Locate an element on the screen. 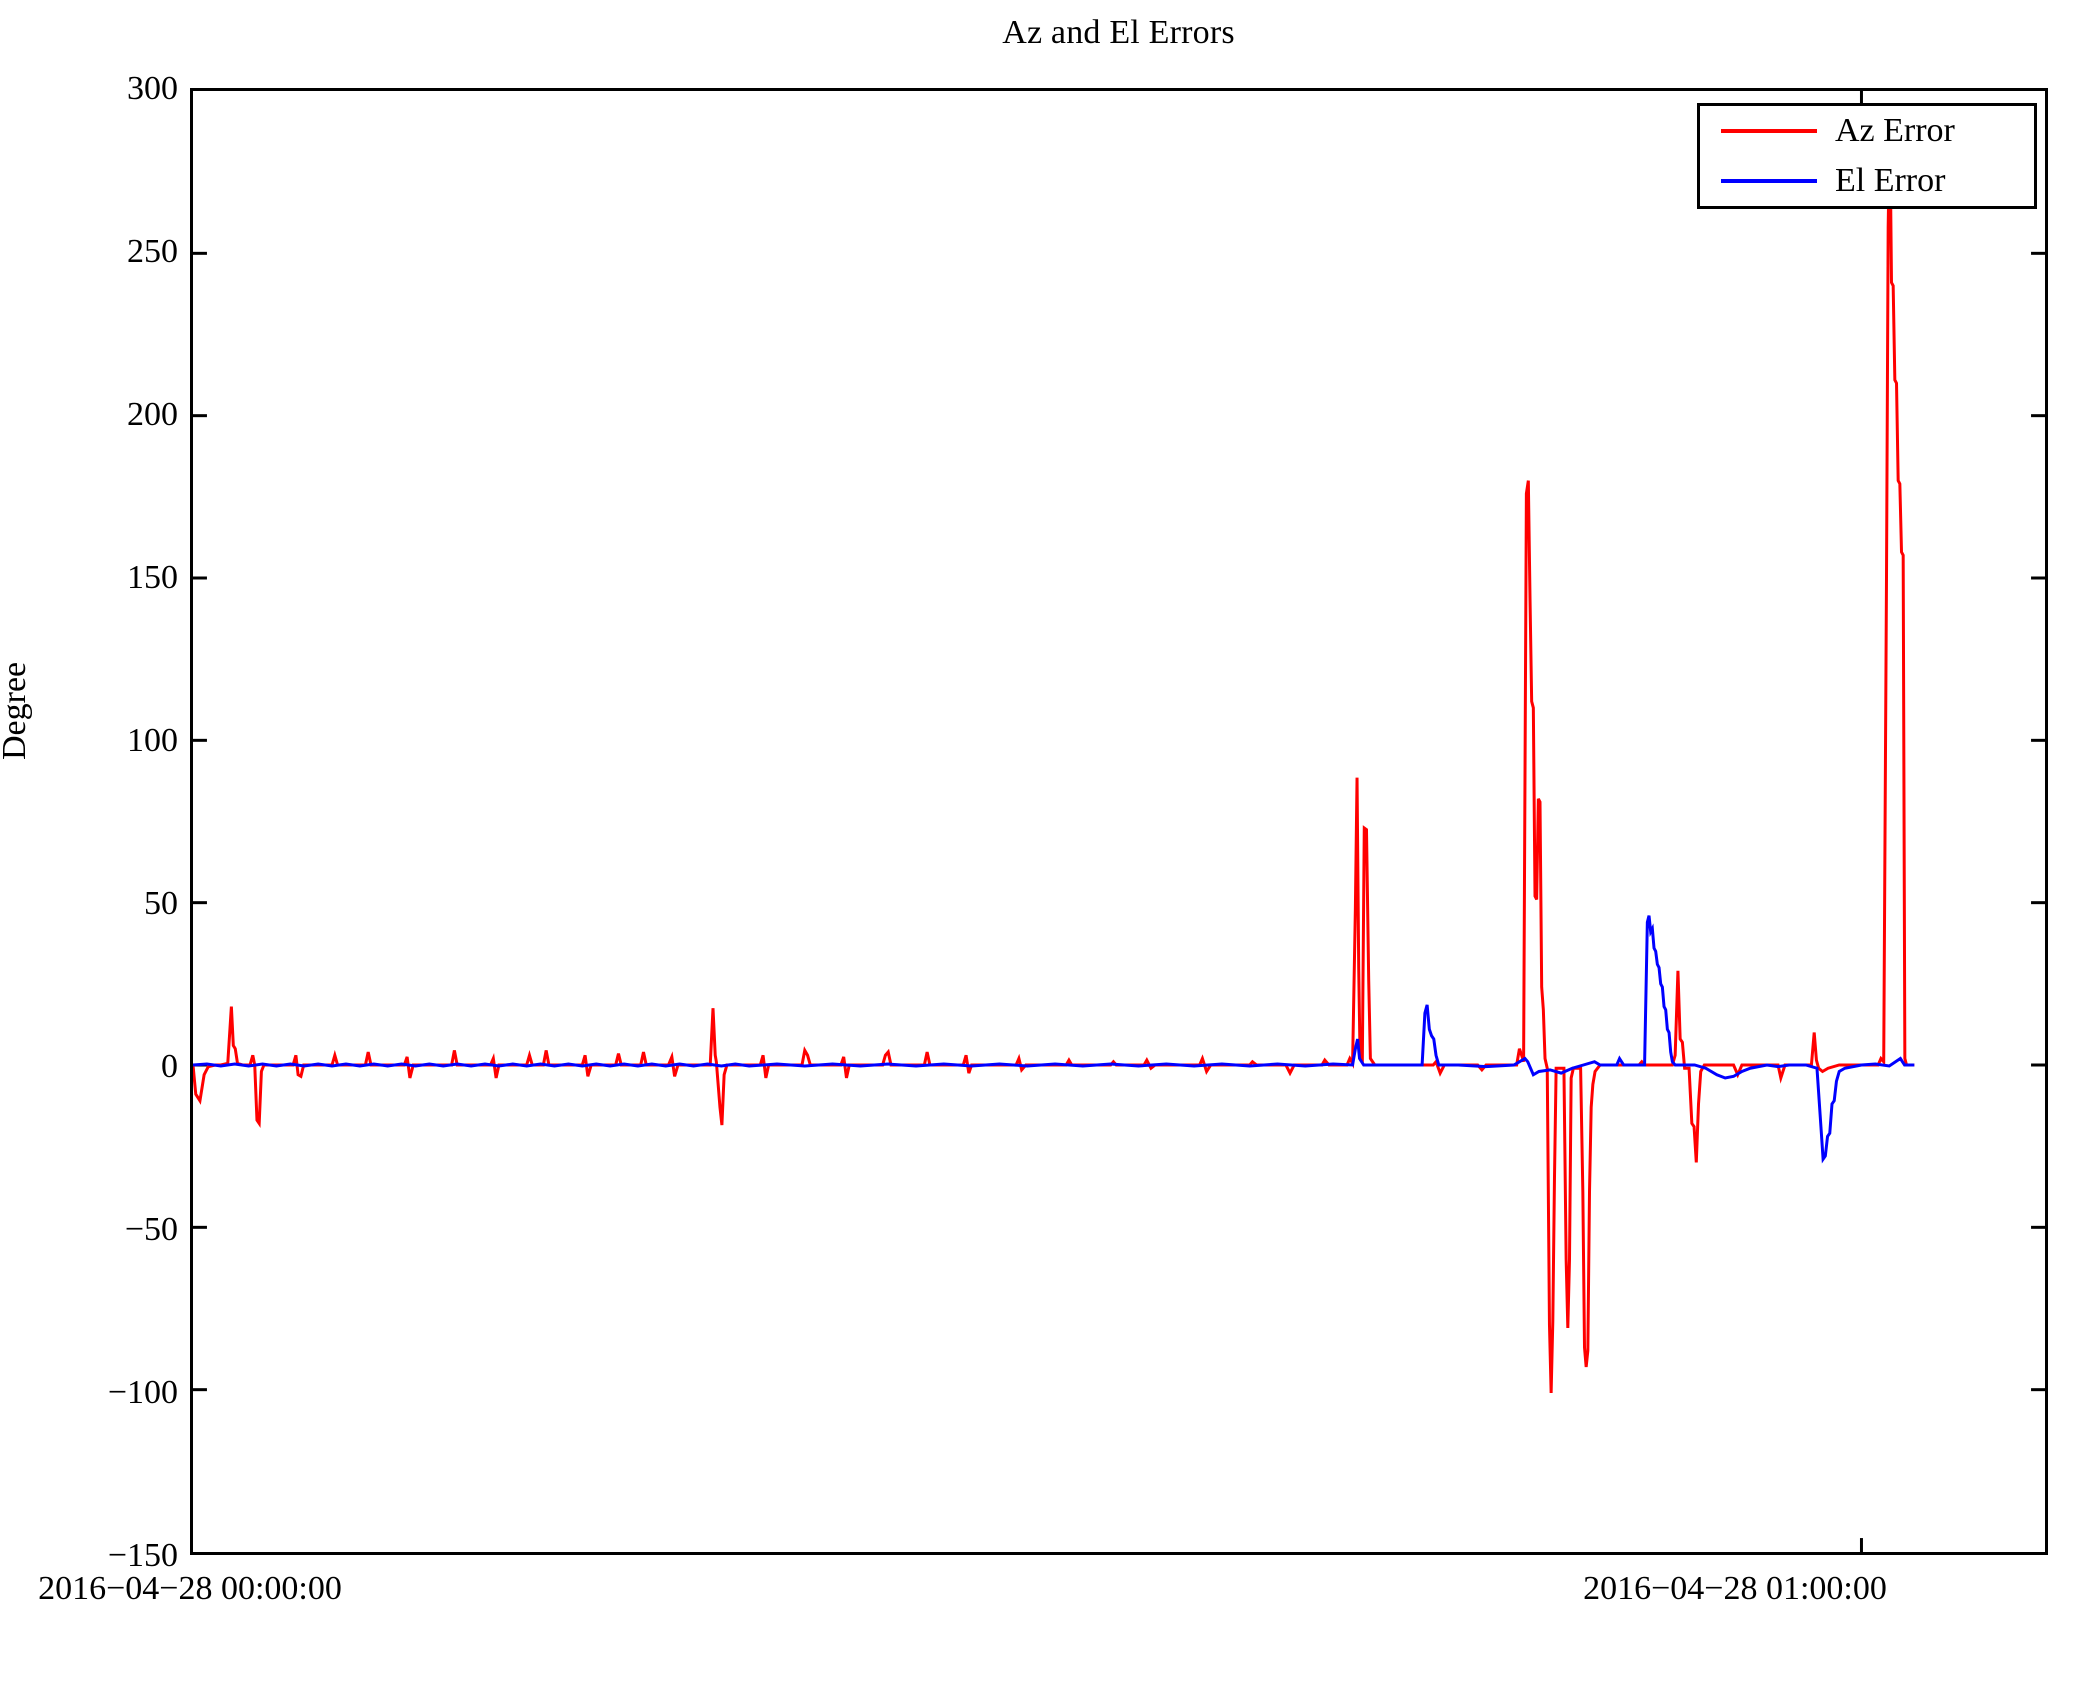 The image size is (2075, 1683). y-tick-label-50: 50 is located at coordinates (161, 903).